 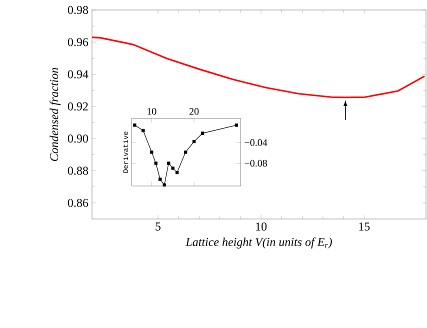 I want to click on y-tick-label: 0.94, so click(x=78, y=74).